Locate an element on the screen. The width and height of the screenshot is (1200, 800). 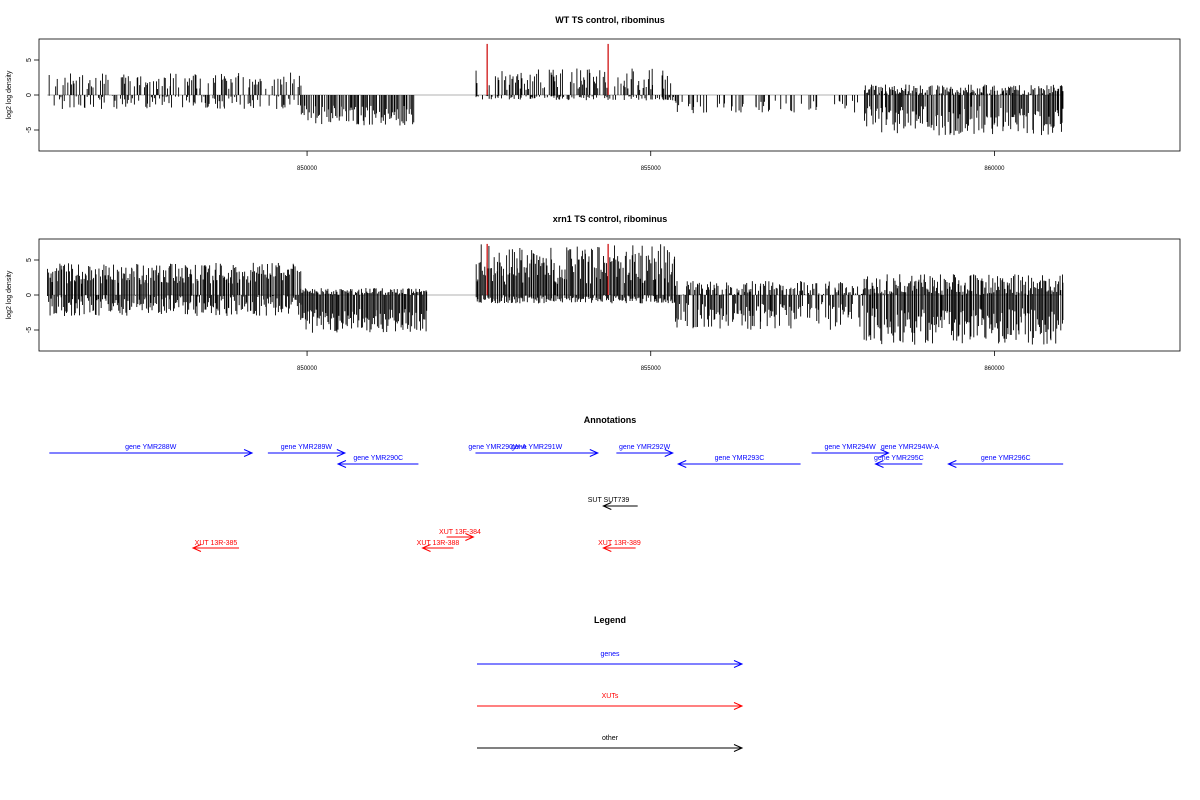
gene-label: gene YMR292W is located at coordinates (645, 447).